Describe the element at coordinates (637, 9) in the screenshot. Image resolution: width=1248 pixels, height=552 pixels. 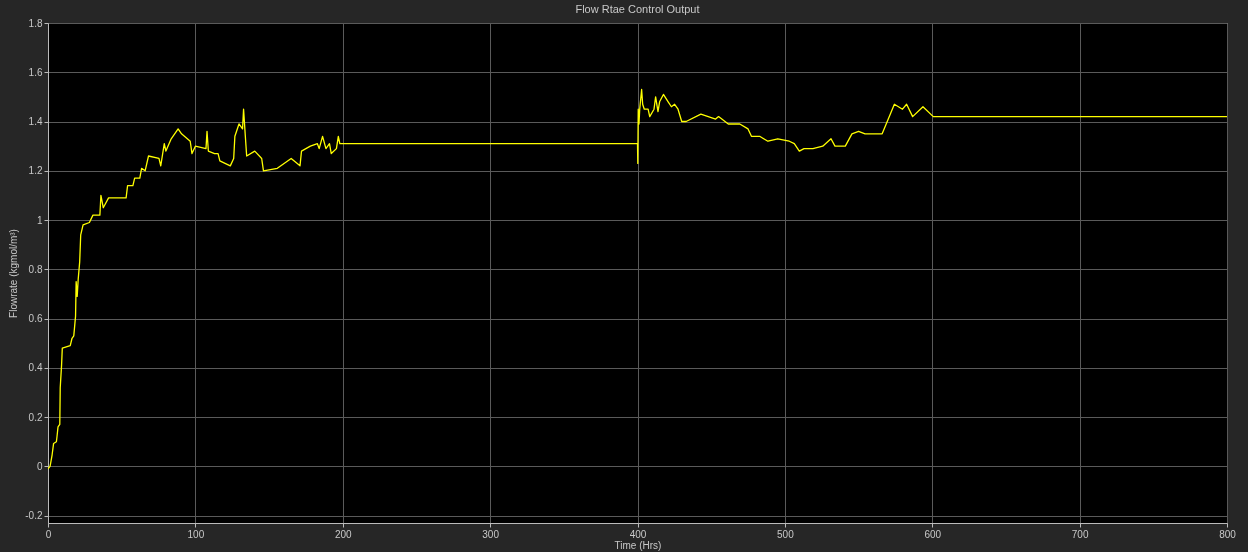
I see `chart-title: Flow Rtae Control Output` at that location.